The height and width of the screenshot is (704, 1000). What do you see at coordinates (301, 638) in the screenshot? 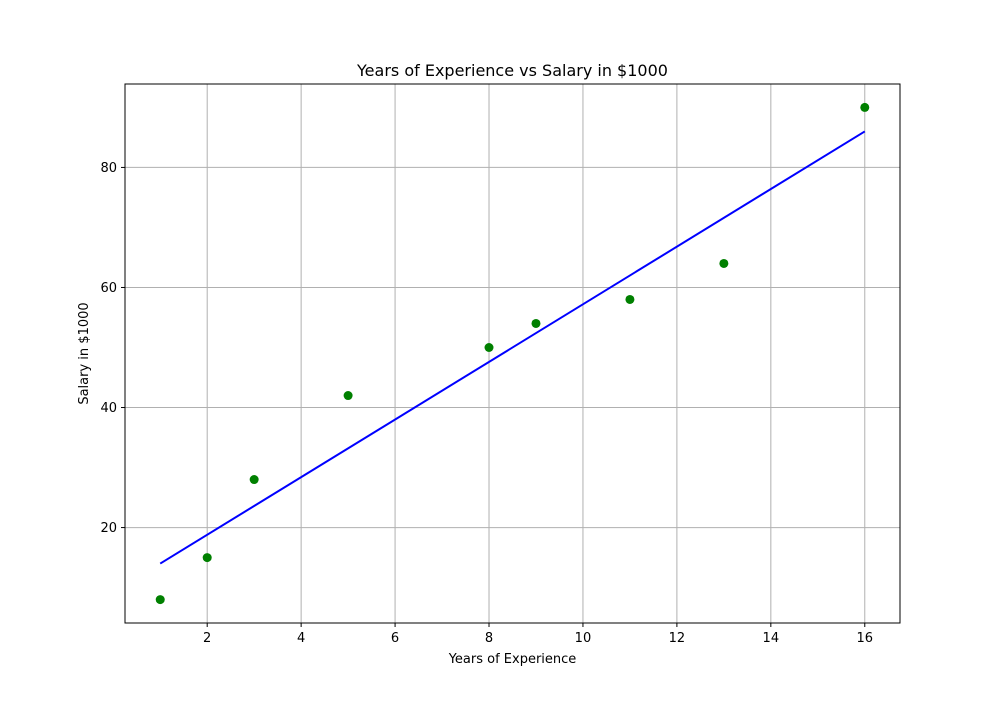
I see `x-tick-label: 4` at bounding box center [301, 638].